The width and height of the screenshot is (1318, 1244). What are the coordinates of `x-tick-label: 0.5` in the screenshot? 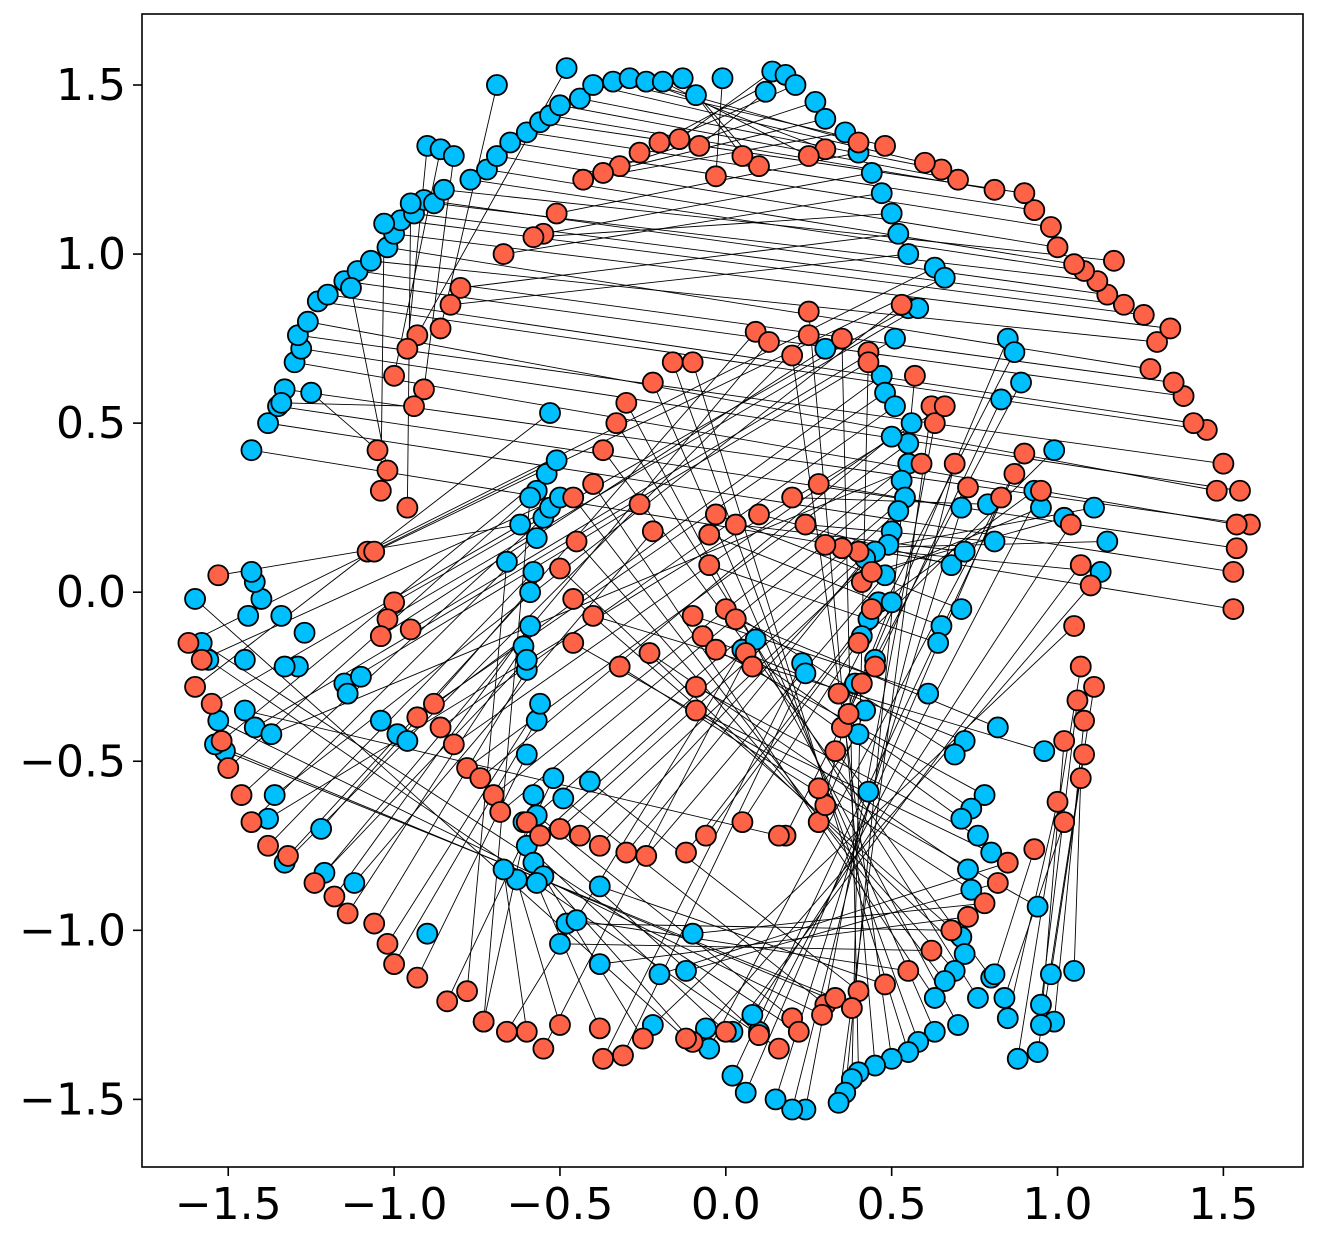 It's located at (892, 1204).